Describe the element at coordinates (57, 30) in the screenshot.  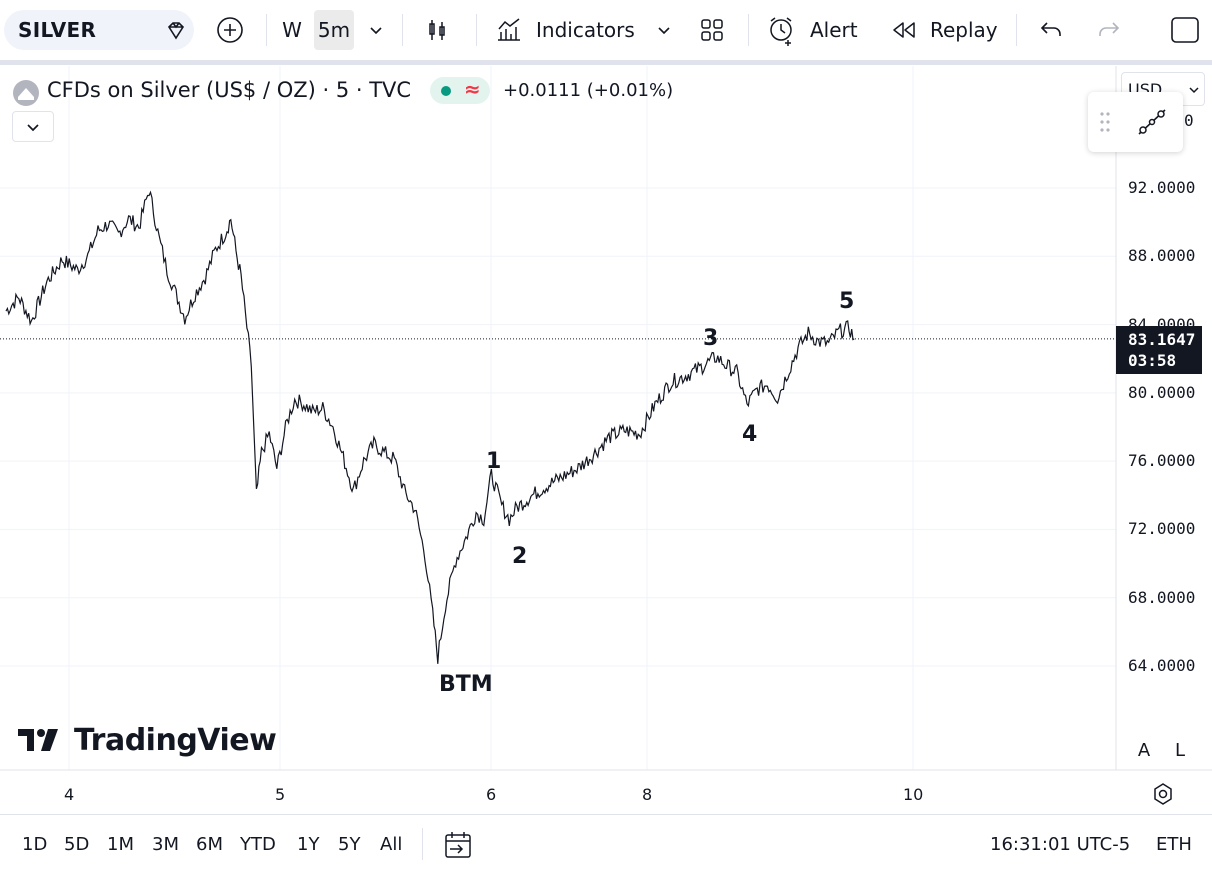
I see `symbol-name: SILVER` at that location.